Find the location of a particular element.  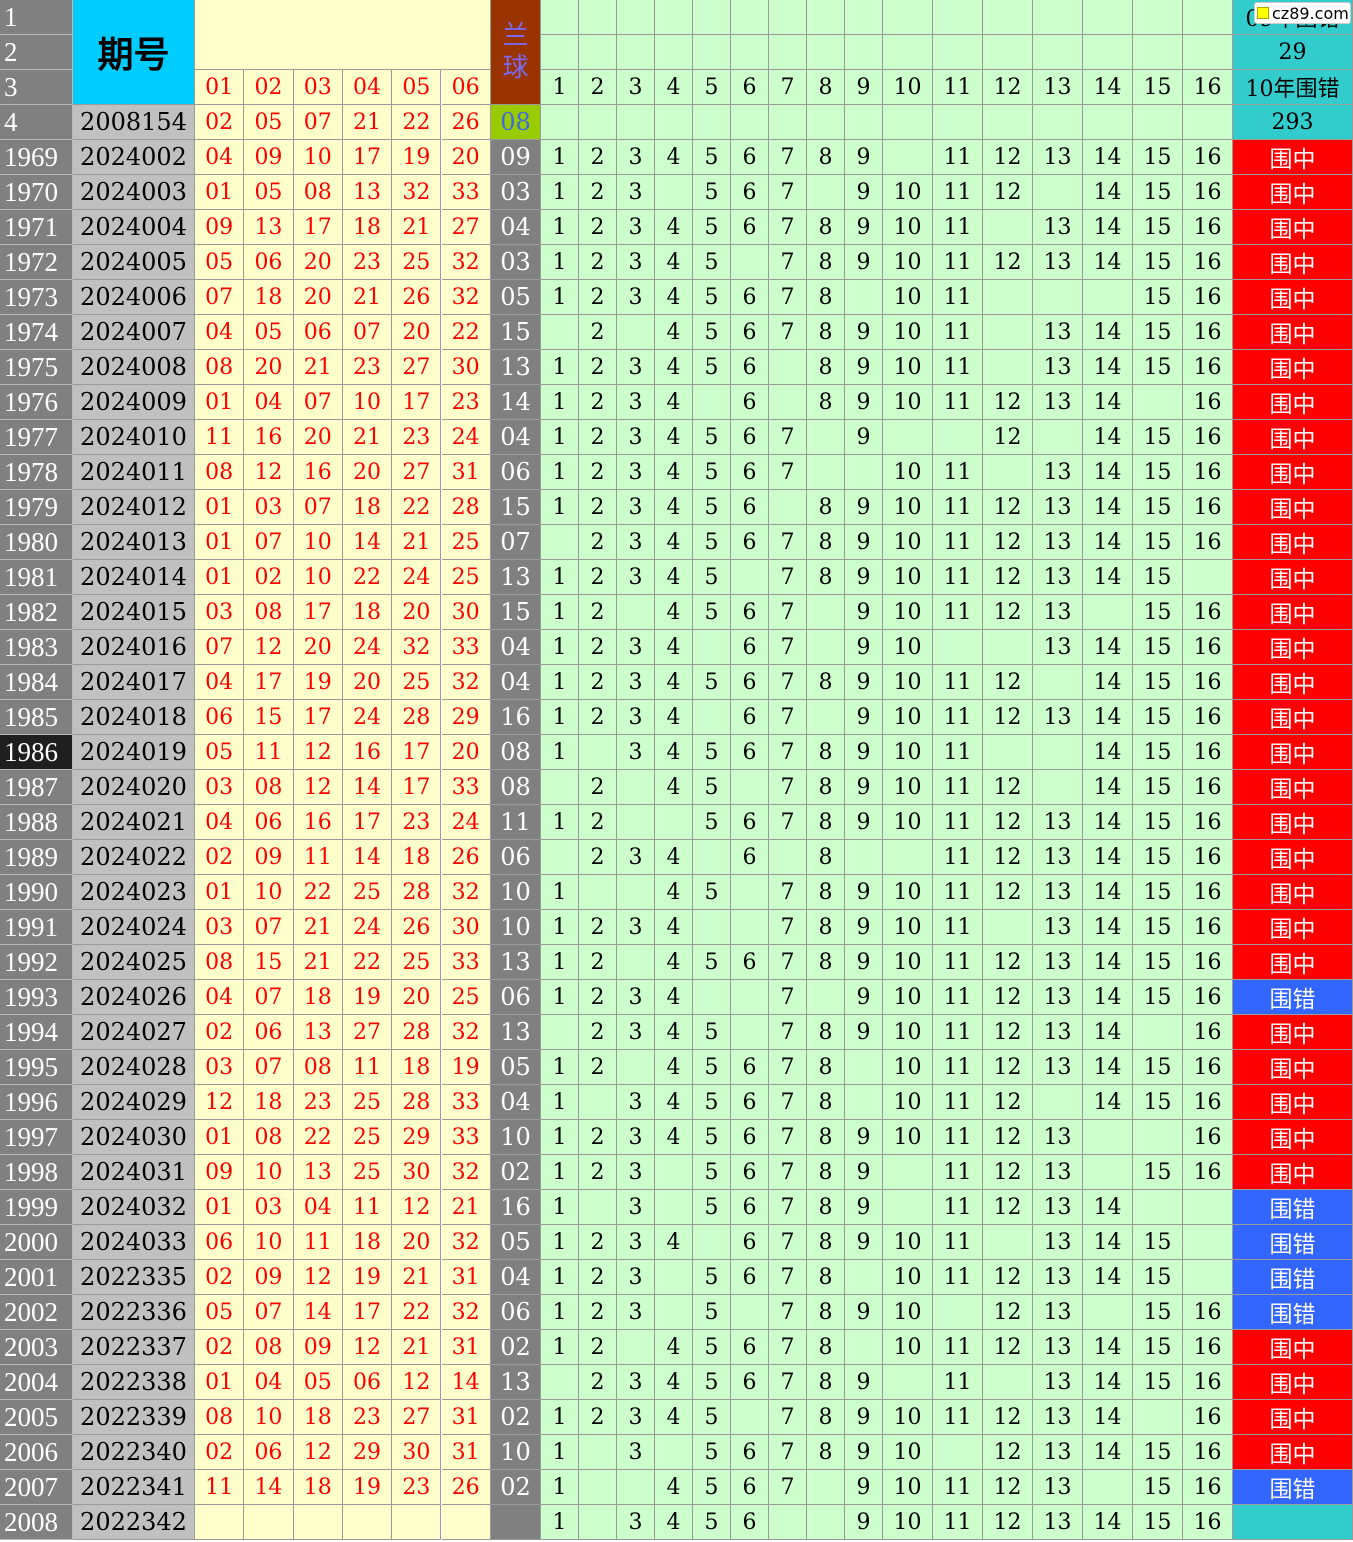

red-ball-cell: 03 is located at coordinates (269, 1207).